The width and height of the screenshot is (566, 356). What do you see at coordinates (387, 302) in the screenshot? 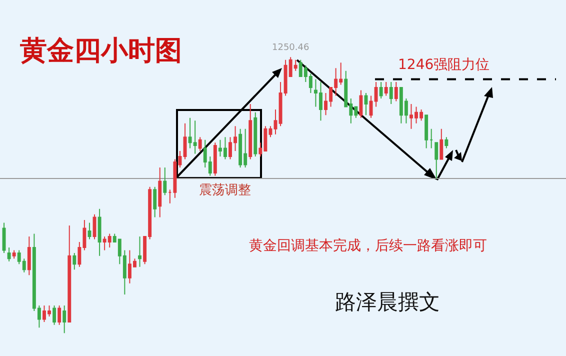
I see `annotation: 路泽晨撰文` at bounding box center [387, 302].